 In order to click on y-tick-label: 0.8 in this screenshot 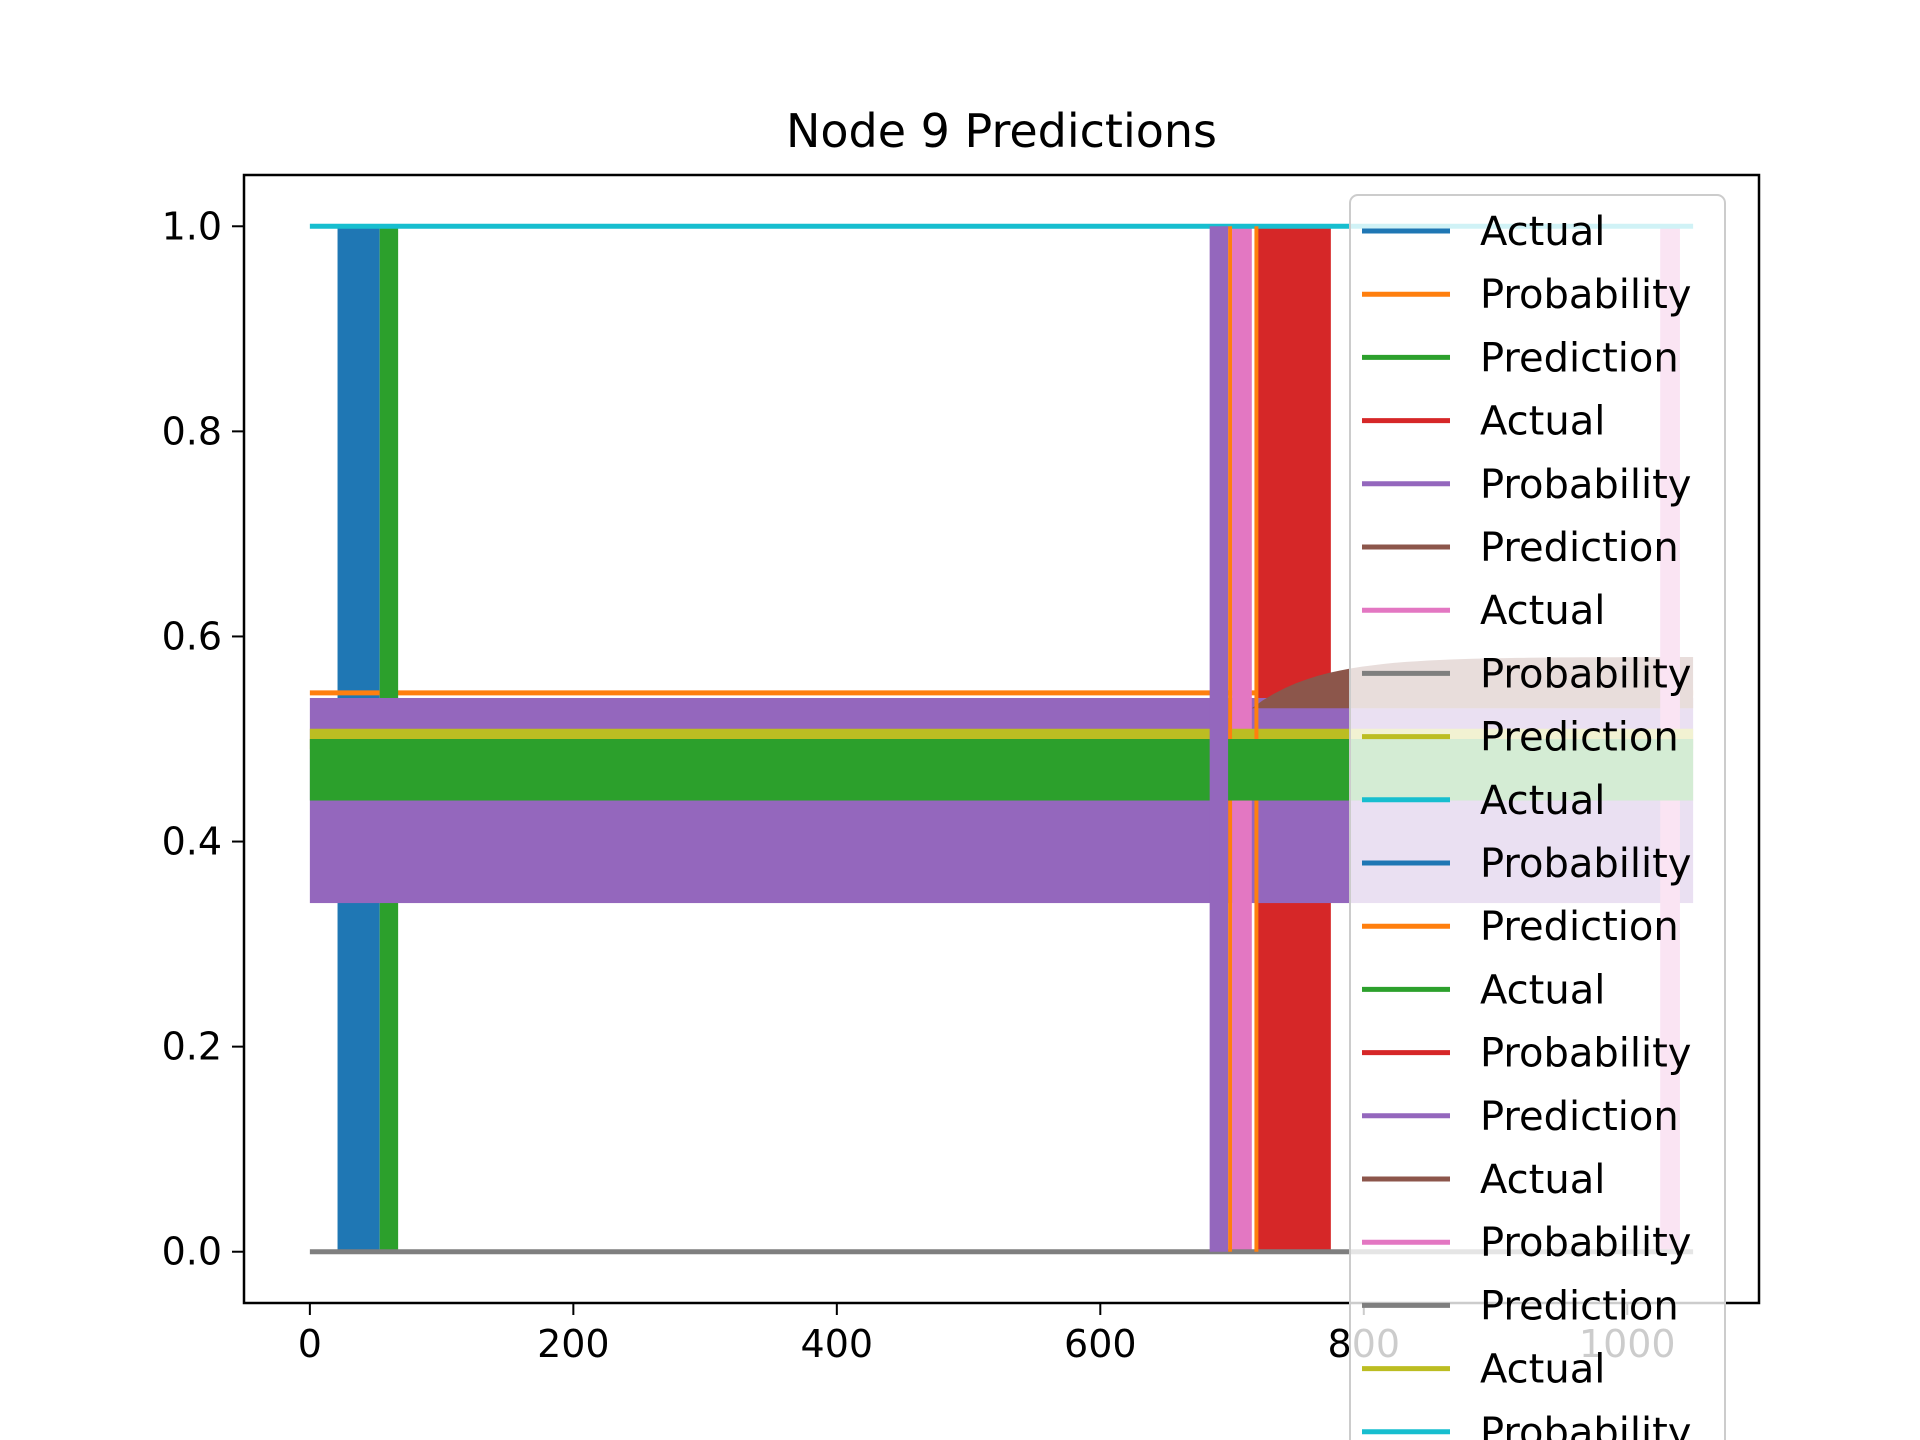, I will do `click(192, 431)`.